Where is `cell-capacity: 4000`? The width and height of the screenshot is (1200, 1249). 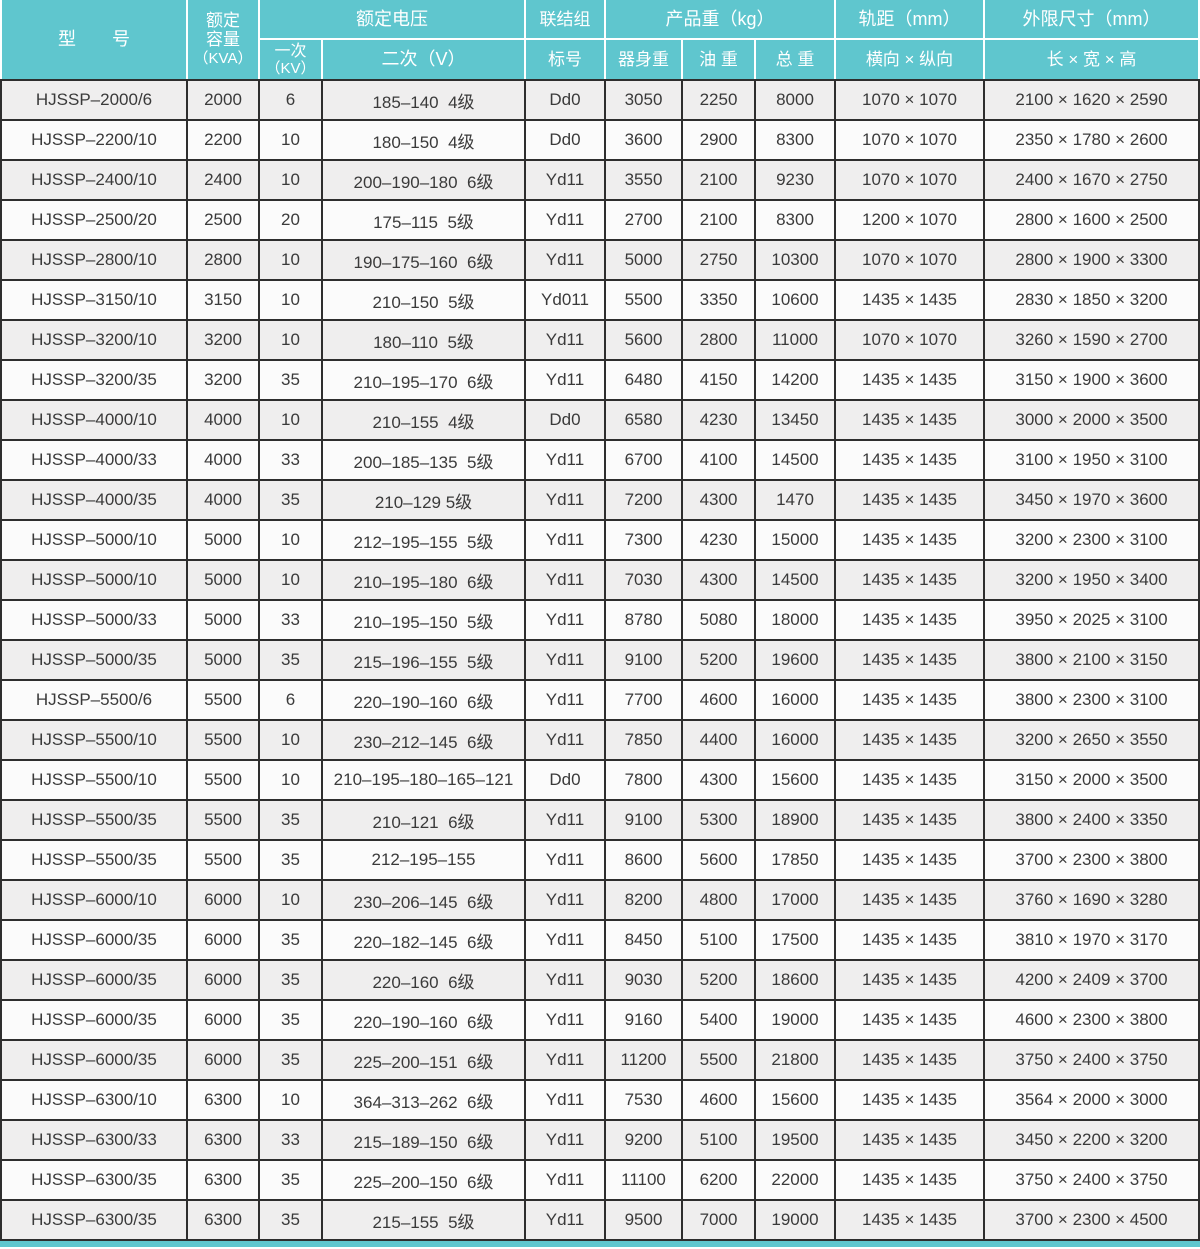
cell-capacity: 4000 is located at coordinates (223, 460).